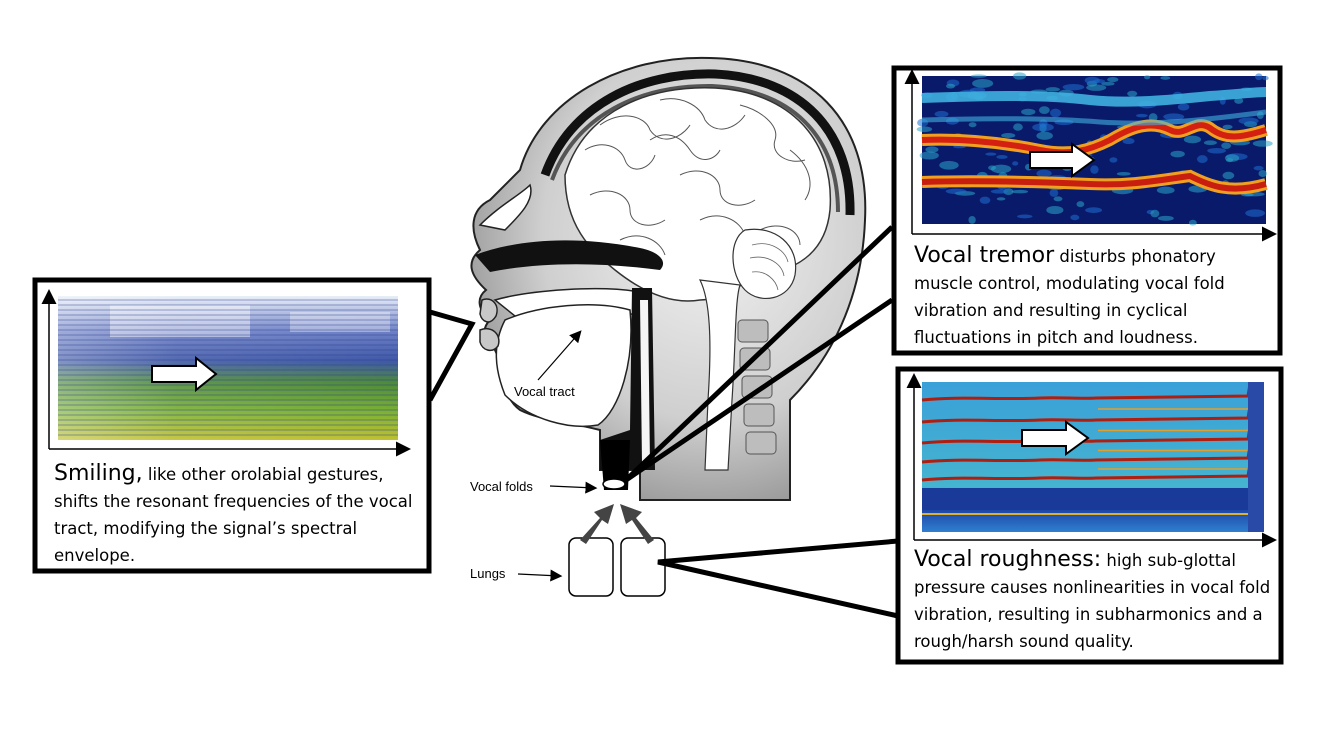 Image resolution: width=1323 pixels, height=744 pixels. I want to click on tremor-panel, so click(1087, 210).